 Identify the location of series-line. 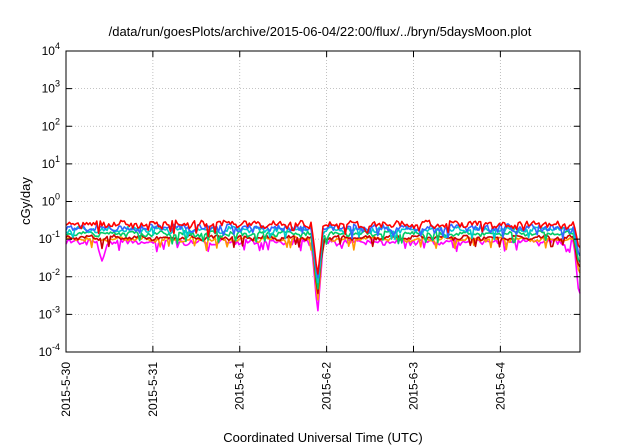
(323, 247).